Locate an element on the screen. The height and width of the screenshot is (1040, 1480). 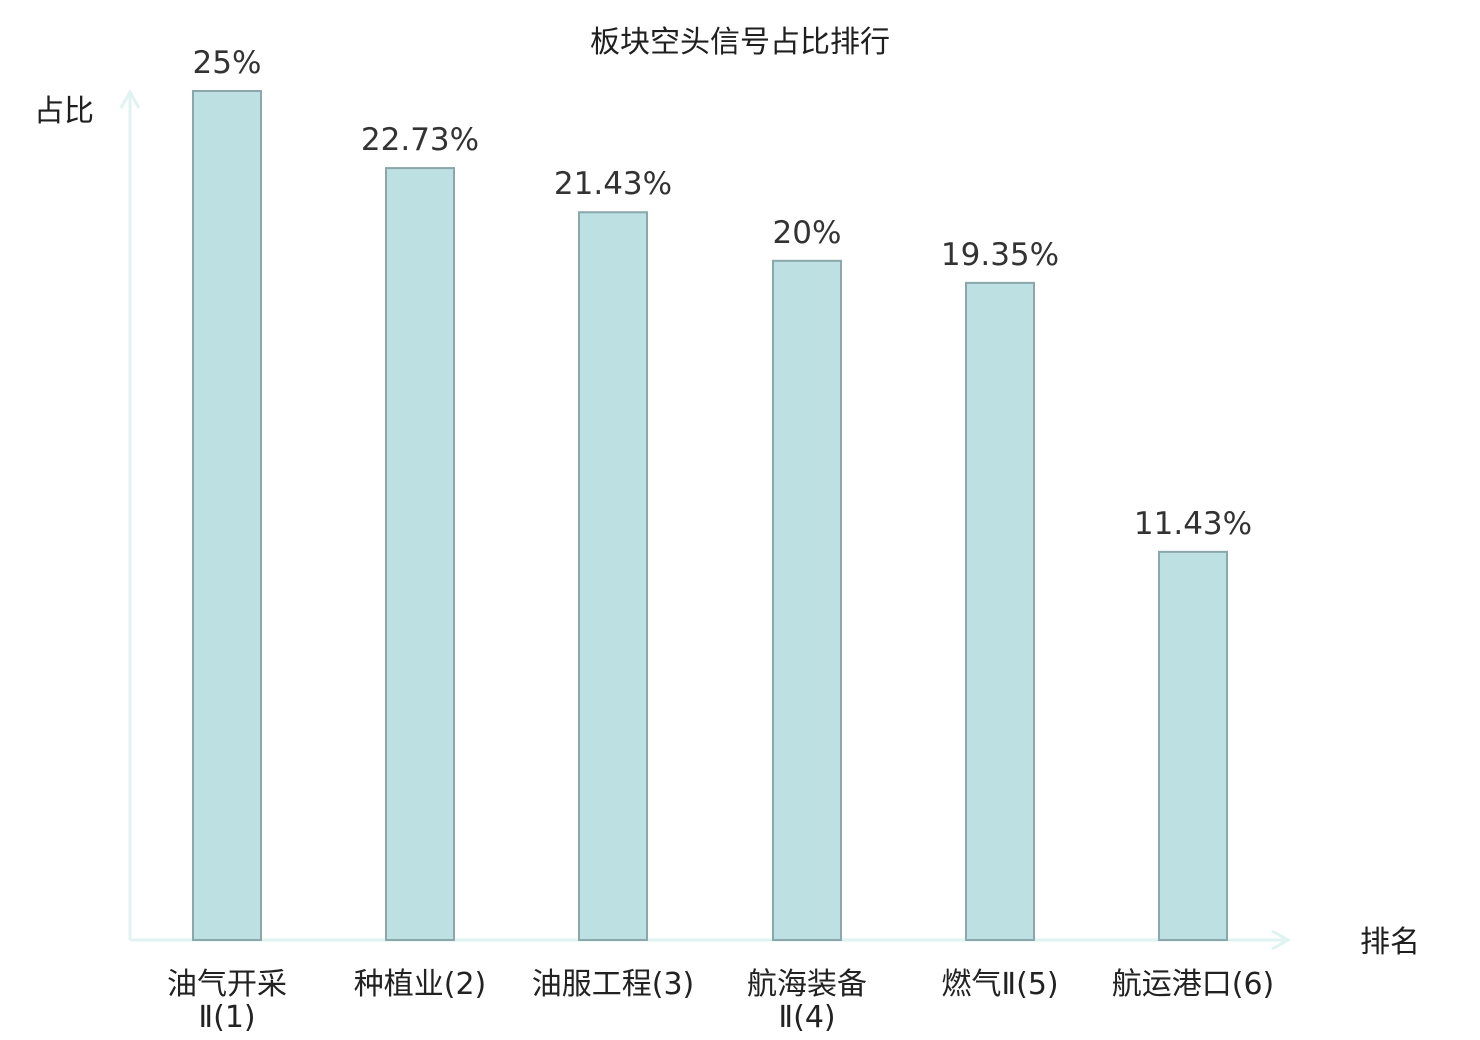
y-axis-arrow-icon is located at coordinates (130, 98).